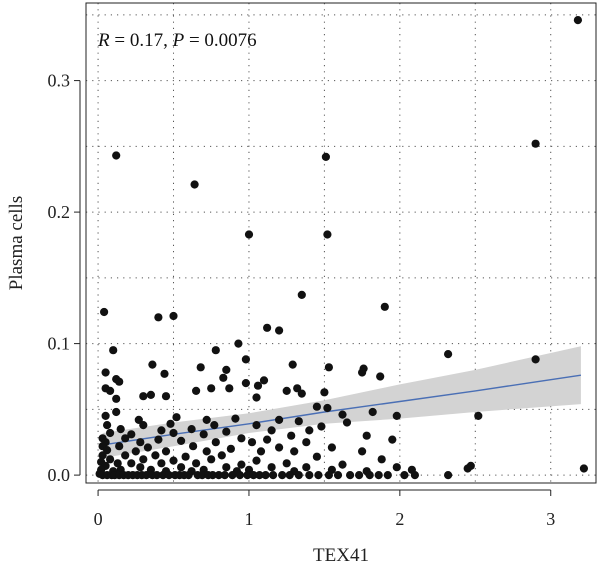 The height and width of the screenshot is (574, 600). What do you see at coordinates (98, 519) in the screenshot?
I see `x-tick-label: 0` at bounding box center [98, 519].